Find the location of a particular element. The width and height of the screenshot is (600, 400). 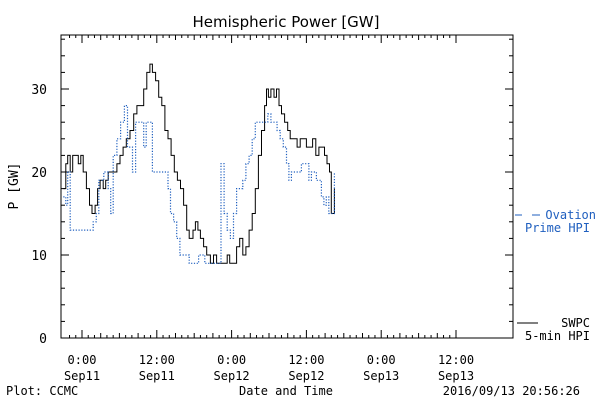

y-axis-label: P [GW] is located at coordinates (14, 186).